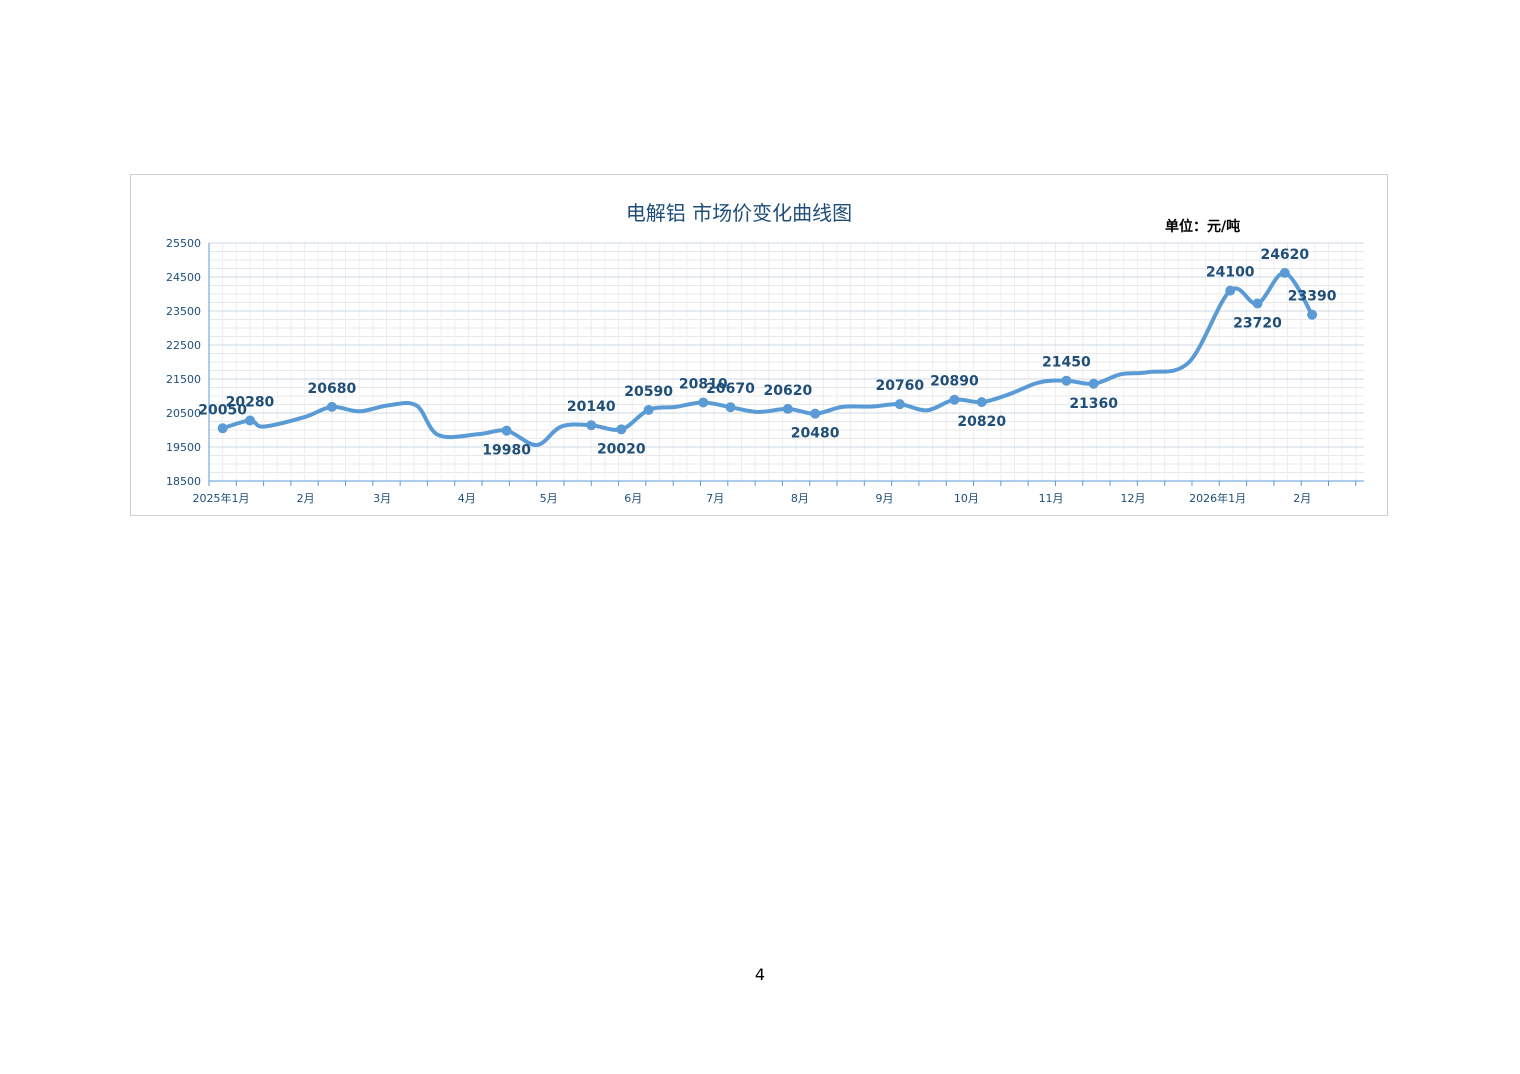 The height and width of the screenshot is (1074, 1520). I want to click on y-tick-label: 25500, so click(183, 243).